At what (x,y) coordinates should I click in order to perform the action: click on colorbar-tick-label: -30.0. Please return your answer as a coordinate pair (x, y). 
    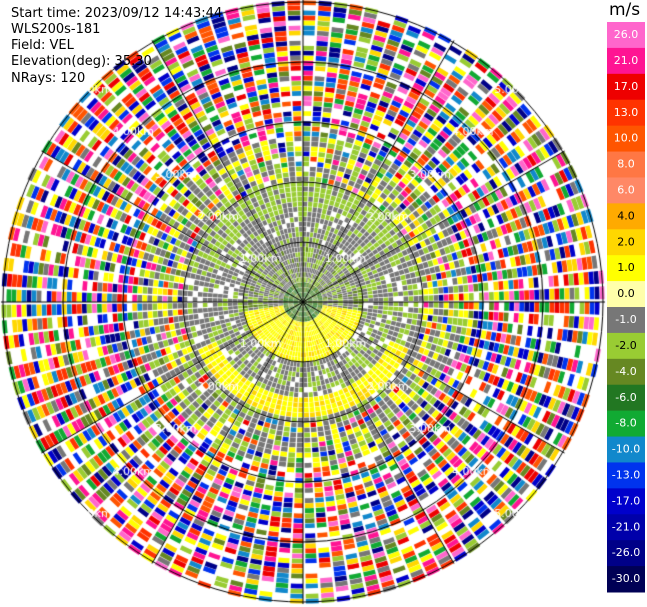
    Looking at the image, I should click on (626, 578).